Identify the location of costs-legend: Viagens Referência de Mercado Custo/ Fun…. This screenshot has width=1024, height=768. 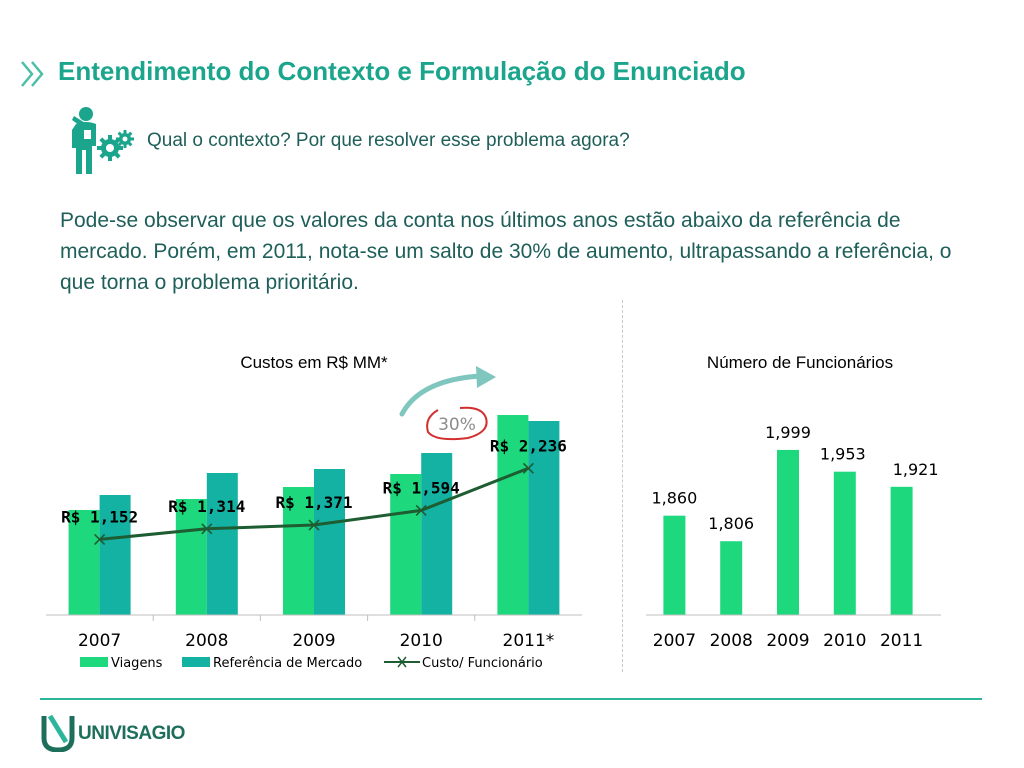
(311, 663).